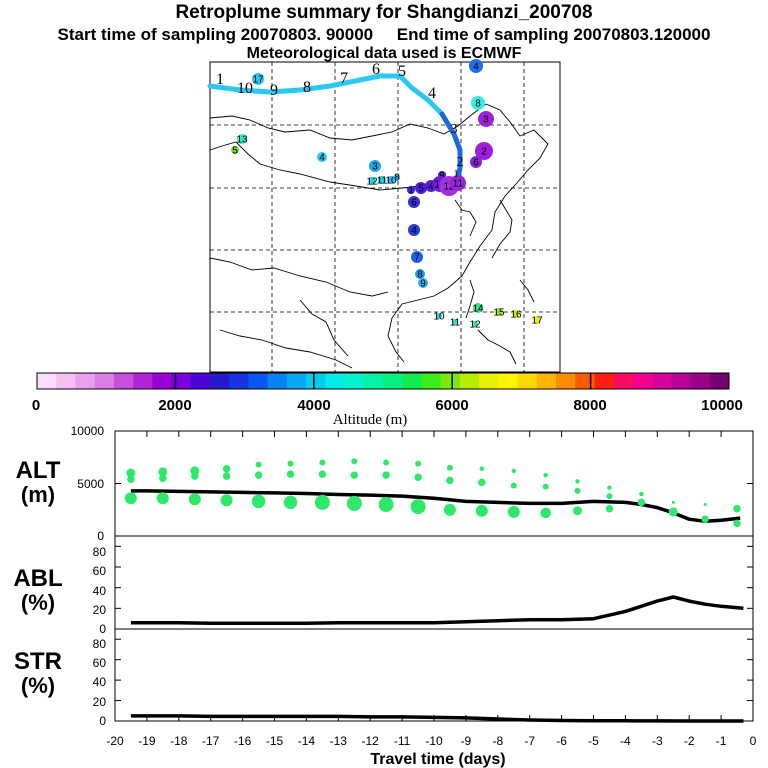 Image resolution: width=768 pixels, height=768 pixels. Describe the element at coordinates (434, 741) in the screenshot. I see `x-tick-label: -10` at that location.